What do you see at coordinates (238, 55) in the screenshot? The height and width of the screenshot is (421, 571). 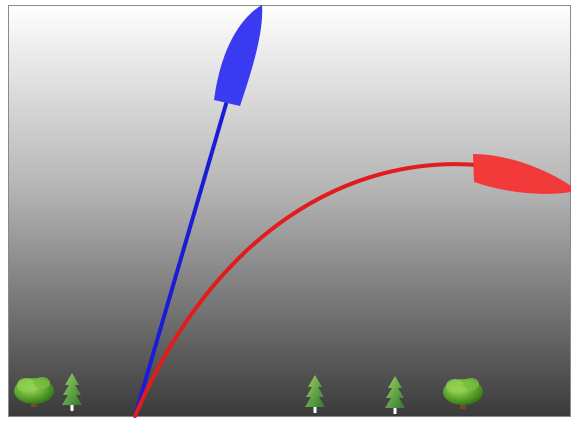 I see `blue-boat` at bounding box center [238, 55].